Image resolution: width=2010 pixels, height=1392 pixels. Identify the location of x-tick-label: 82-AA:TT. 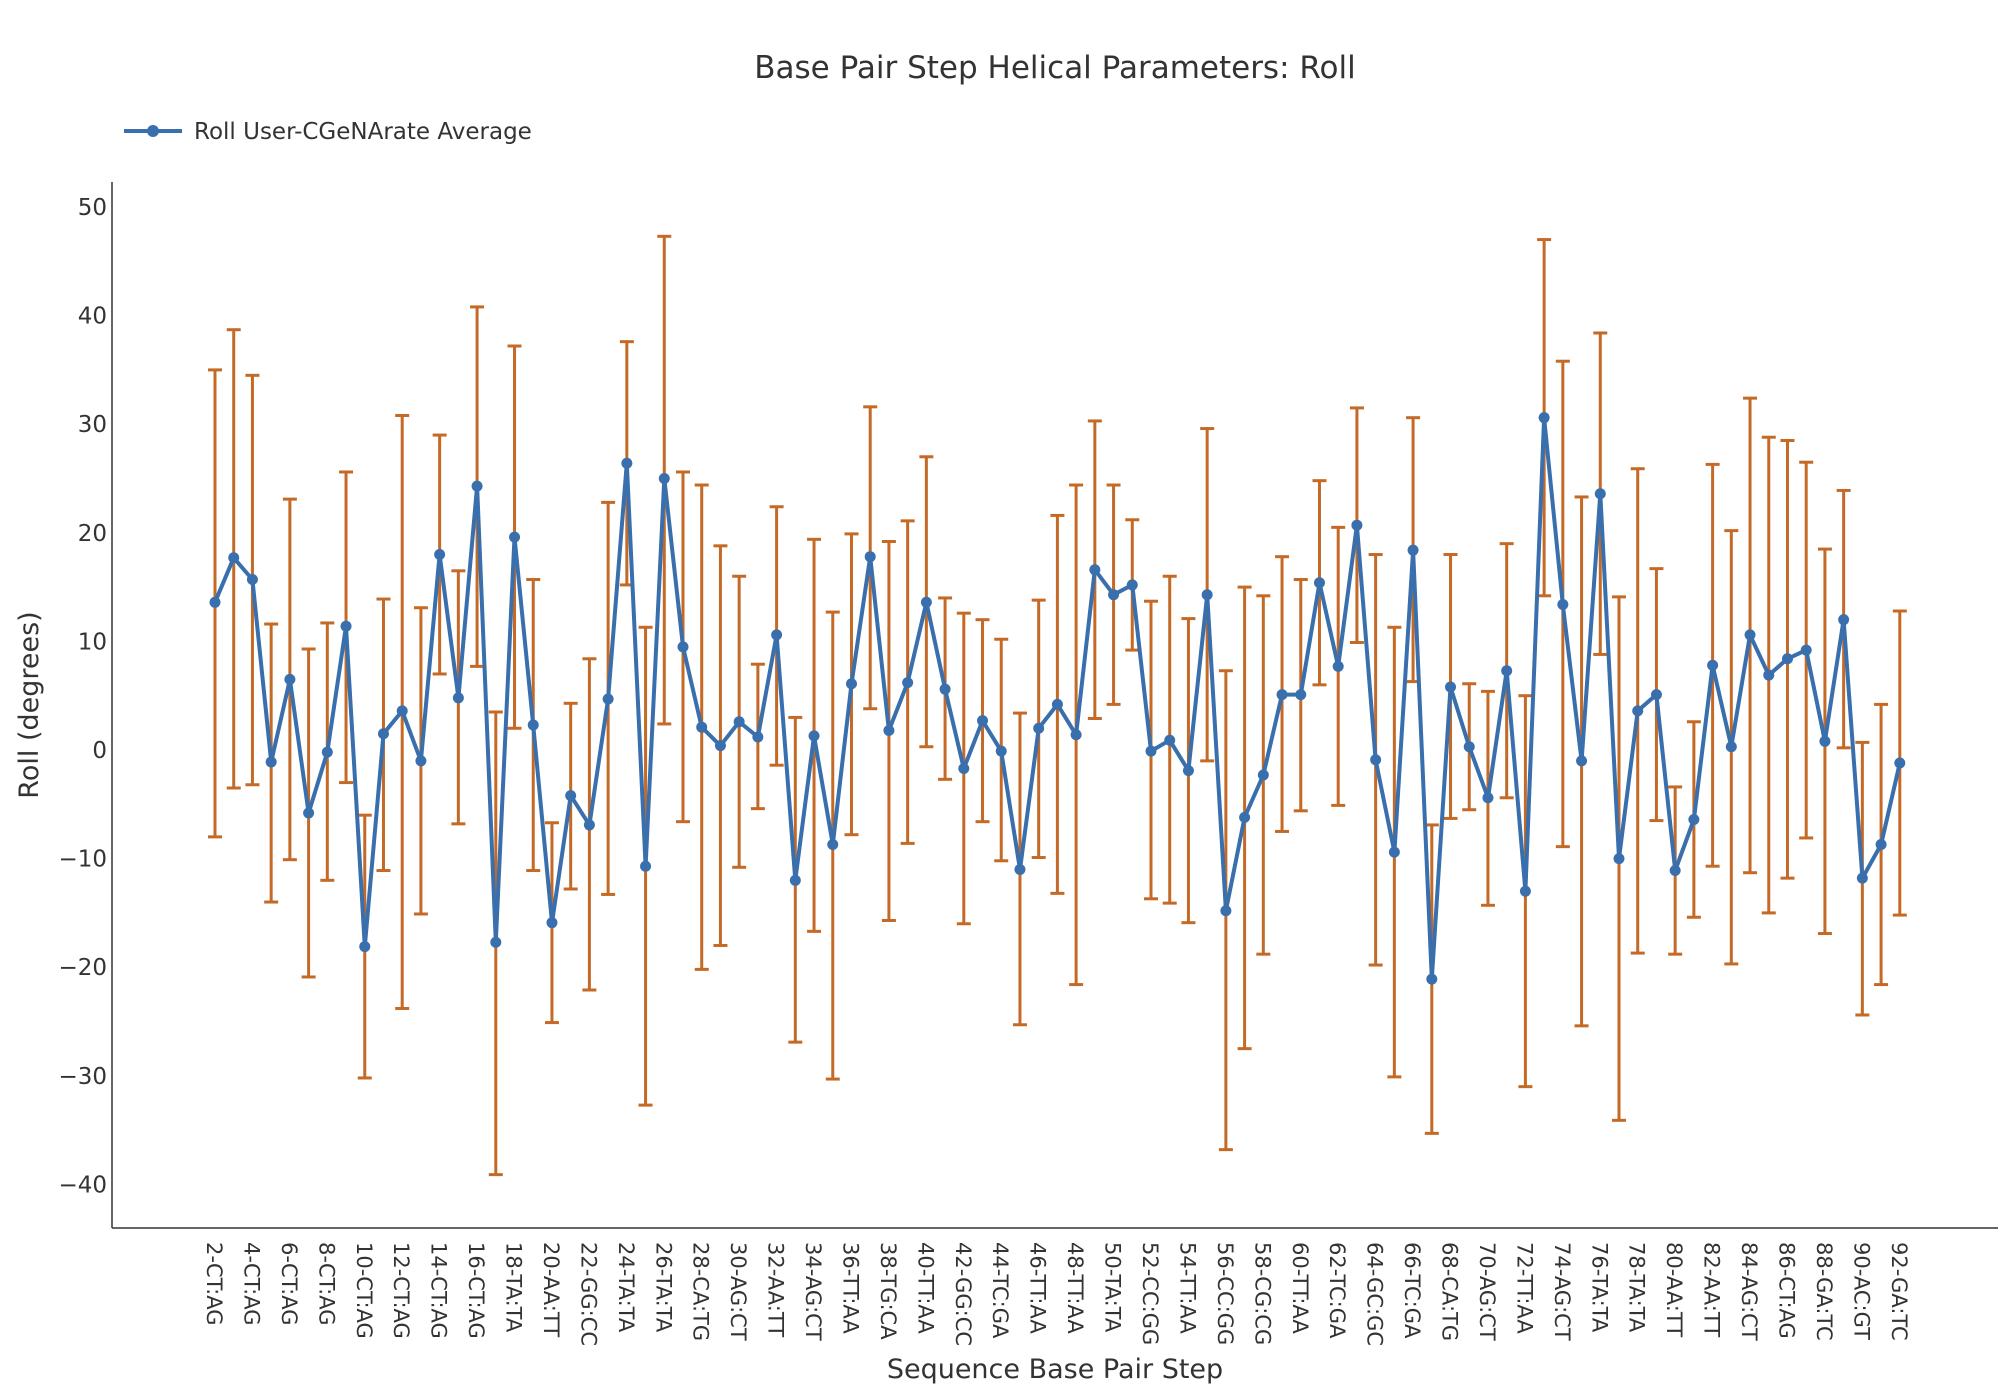
(1712, 1289).